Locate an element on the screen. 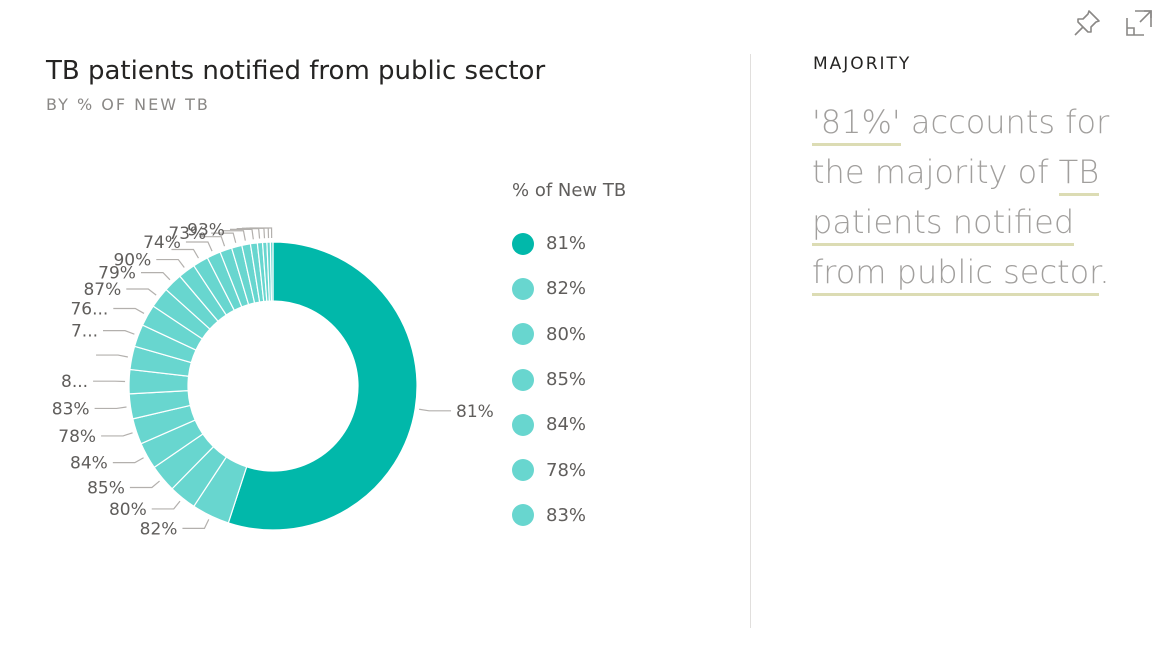 This screenshot has width=1168, height=670. narrative-field-patients: patients notified is located at coordinates (943, 224).